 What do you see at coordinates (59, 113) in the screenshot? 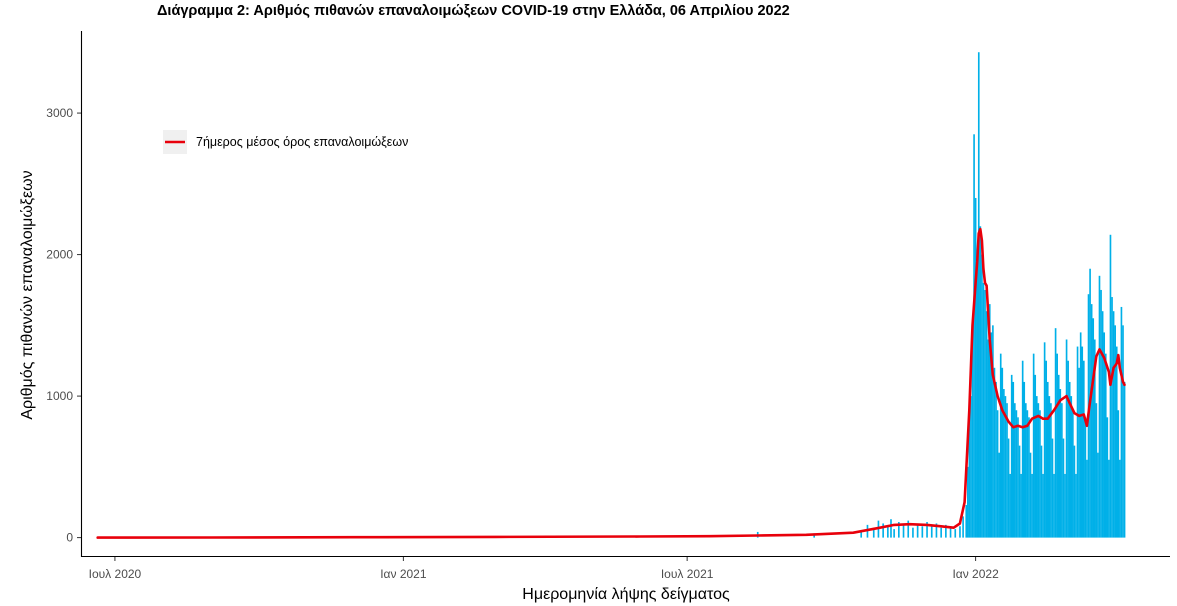
I see `y-tick-label: 3000` at bounding box center [59, 113].